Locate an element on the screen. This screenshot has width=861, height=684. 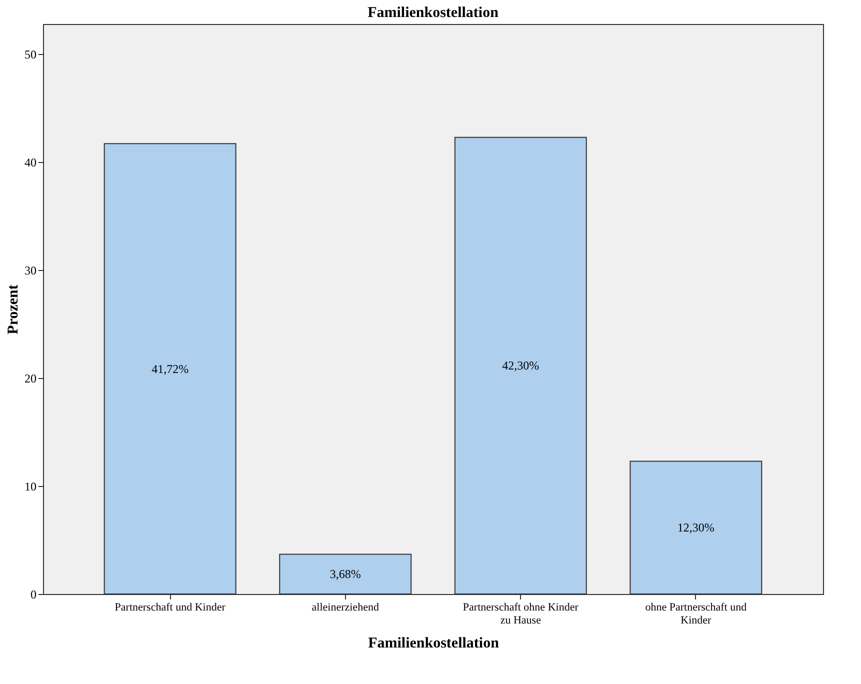
data-label: 12,30% is located at coordinates (695, 527).